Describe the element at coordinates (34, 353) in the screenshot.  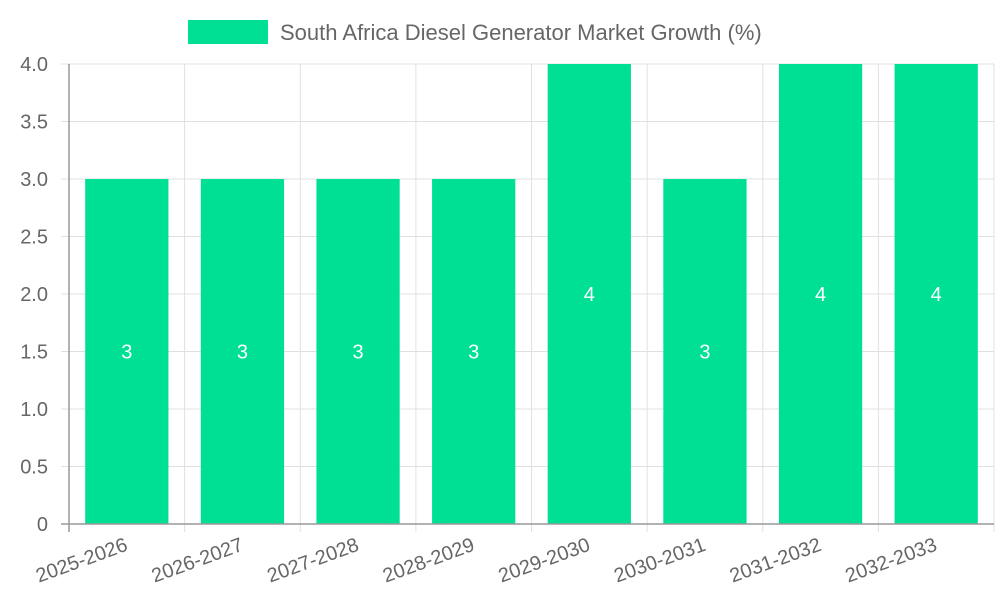
I see `y-tick-label: 1.5` at that location.